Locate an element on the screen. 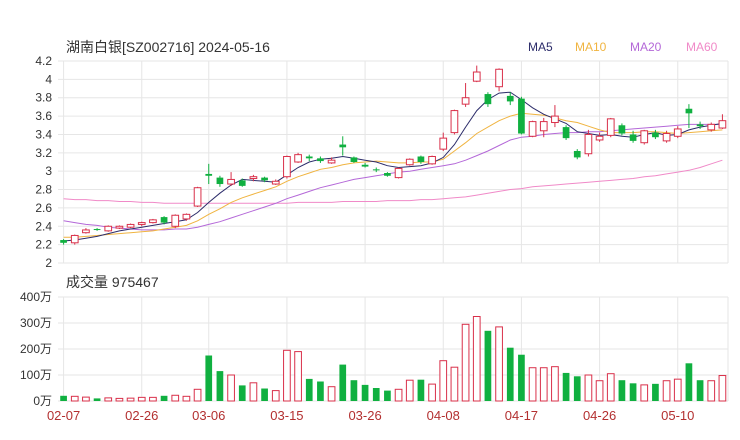 This screenshot has height=440, width=740. x-tick-label: 02-26 is located at coordinates (141, 415).